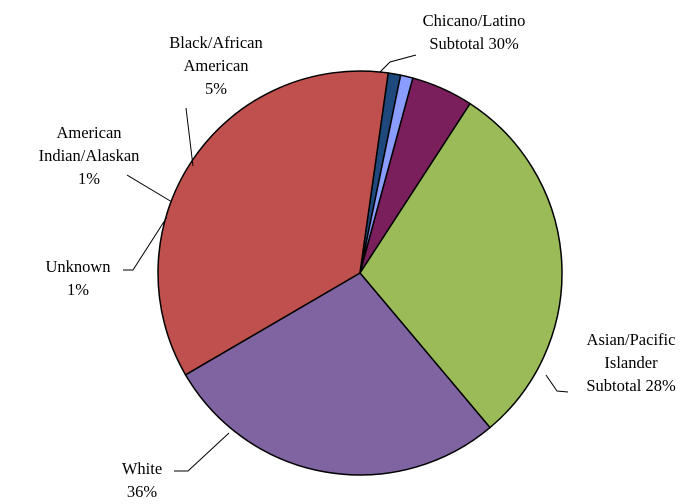  Describe the element at coordinates (631, 339) in the screenshot. I see `label-line-asian-pacific-islander-0: Asian/Pacific` at that location.